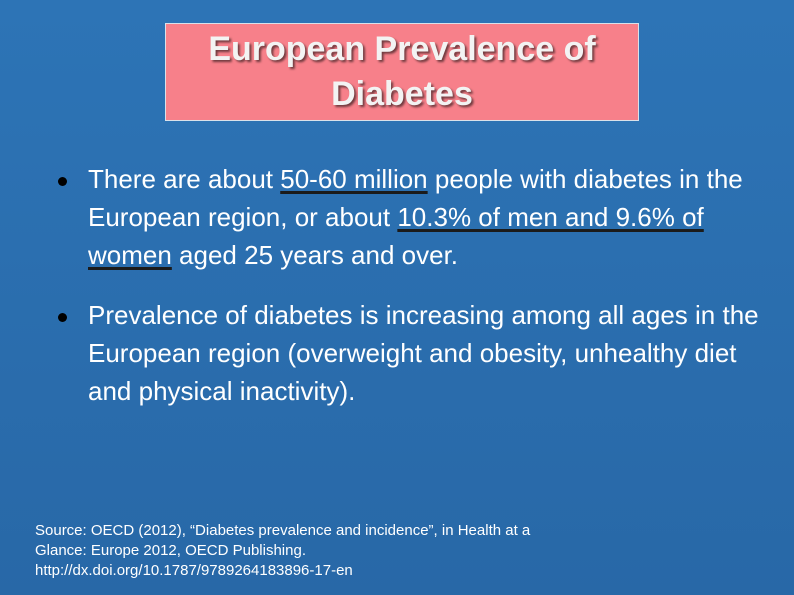  I want to click on source-line: Glance: Europe 2012, OECD Publishing., so click(170, 550).